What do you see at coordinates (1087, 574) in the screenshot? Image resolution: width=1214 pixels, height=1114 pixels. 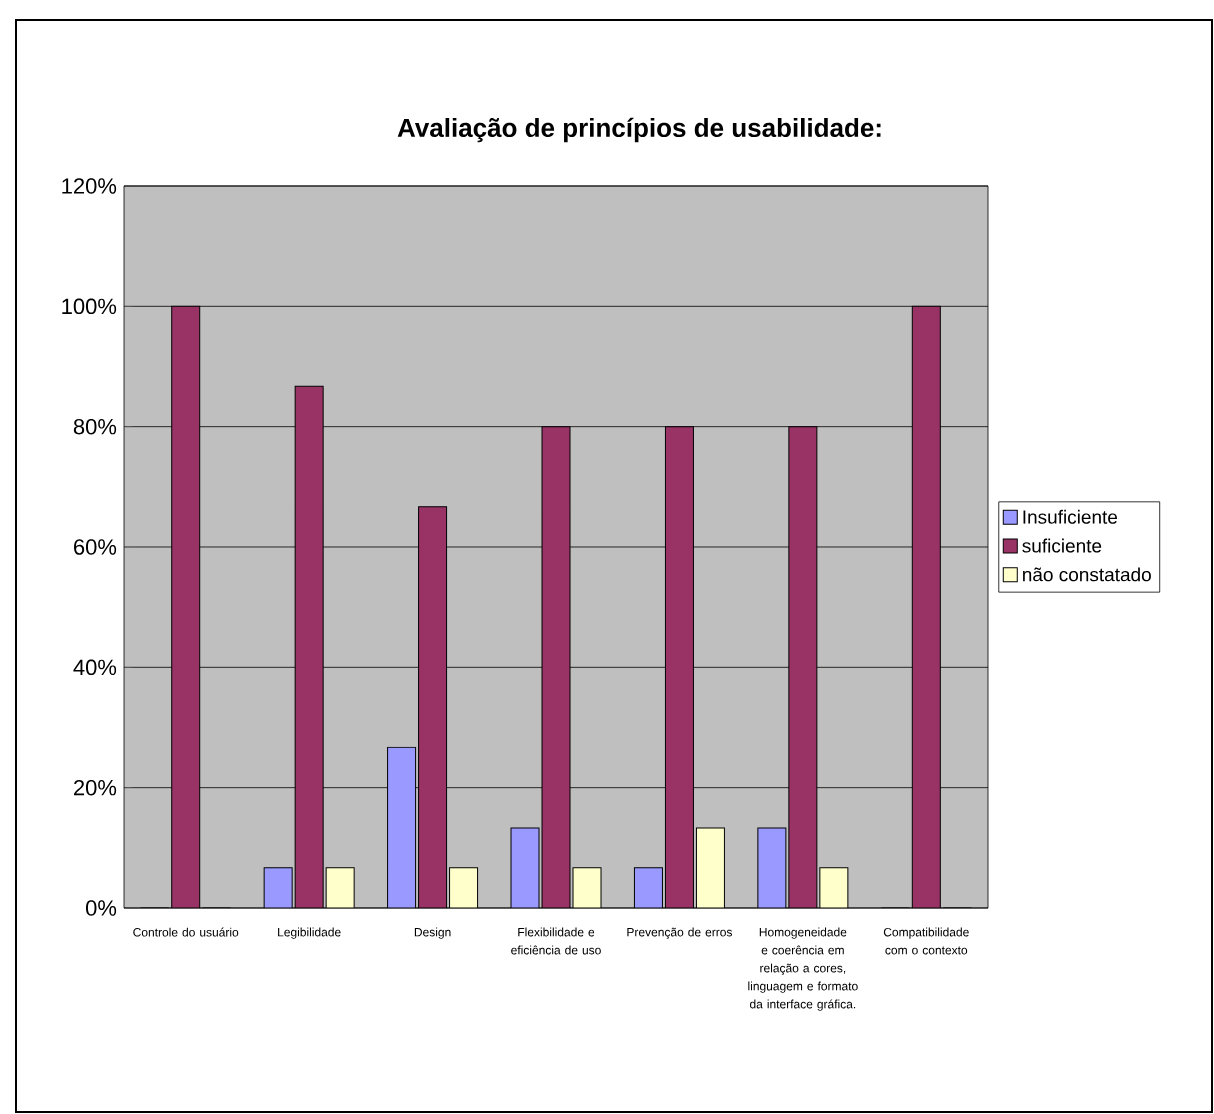 I see `legend-label: não constatado` at bounding box center [1087, 574].